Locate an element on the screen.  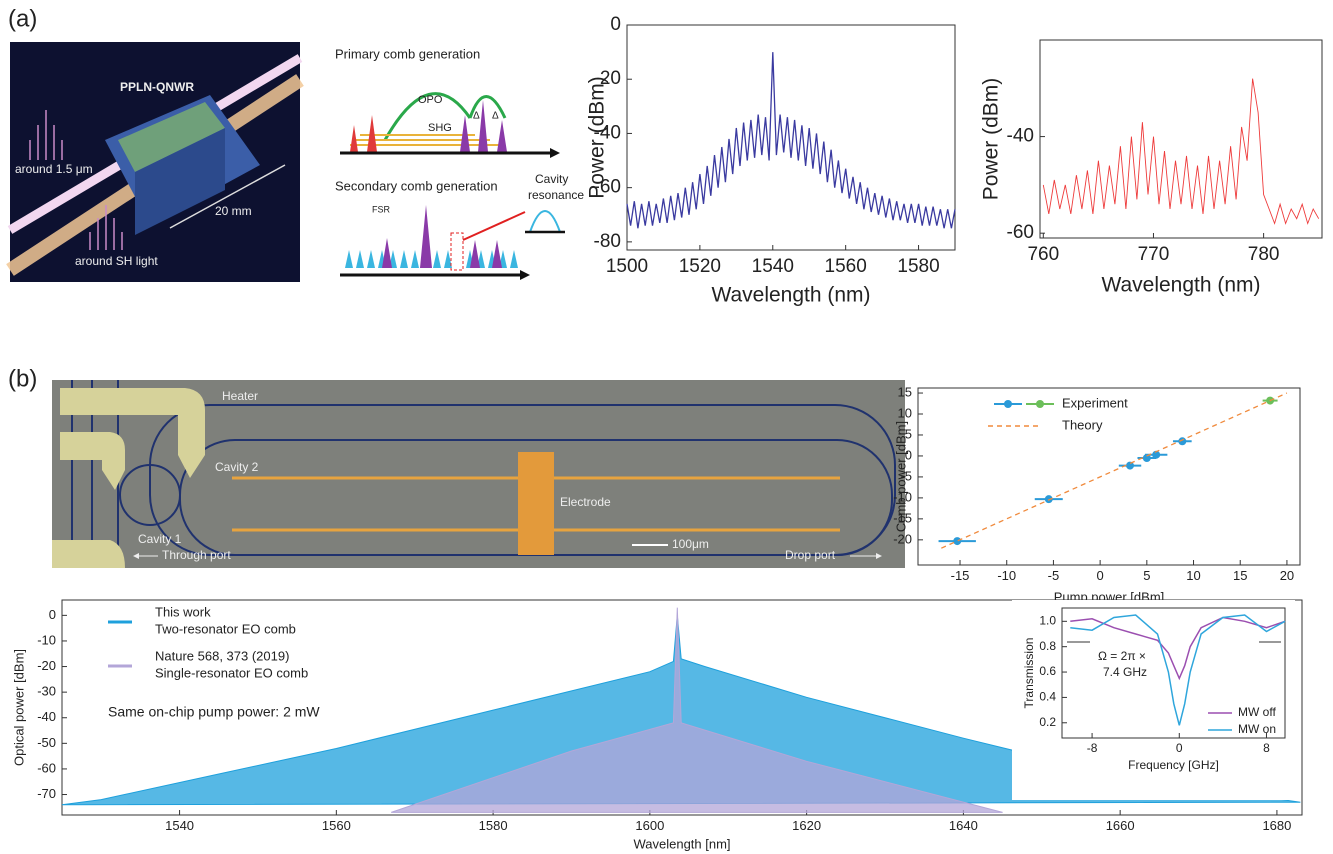
x-tick-label: 10 is located at coordinates (1193, 575).